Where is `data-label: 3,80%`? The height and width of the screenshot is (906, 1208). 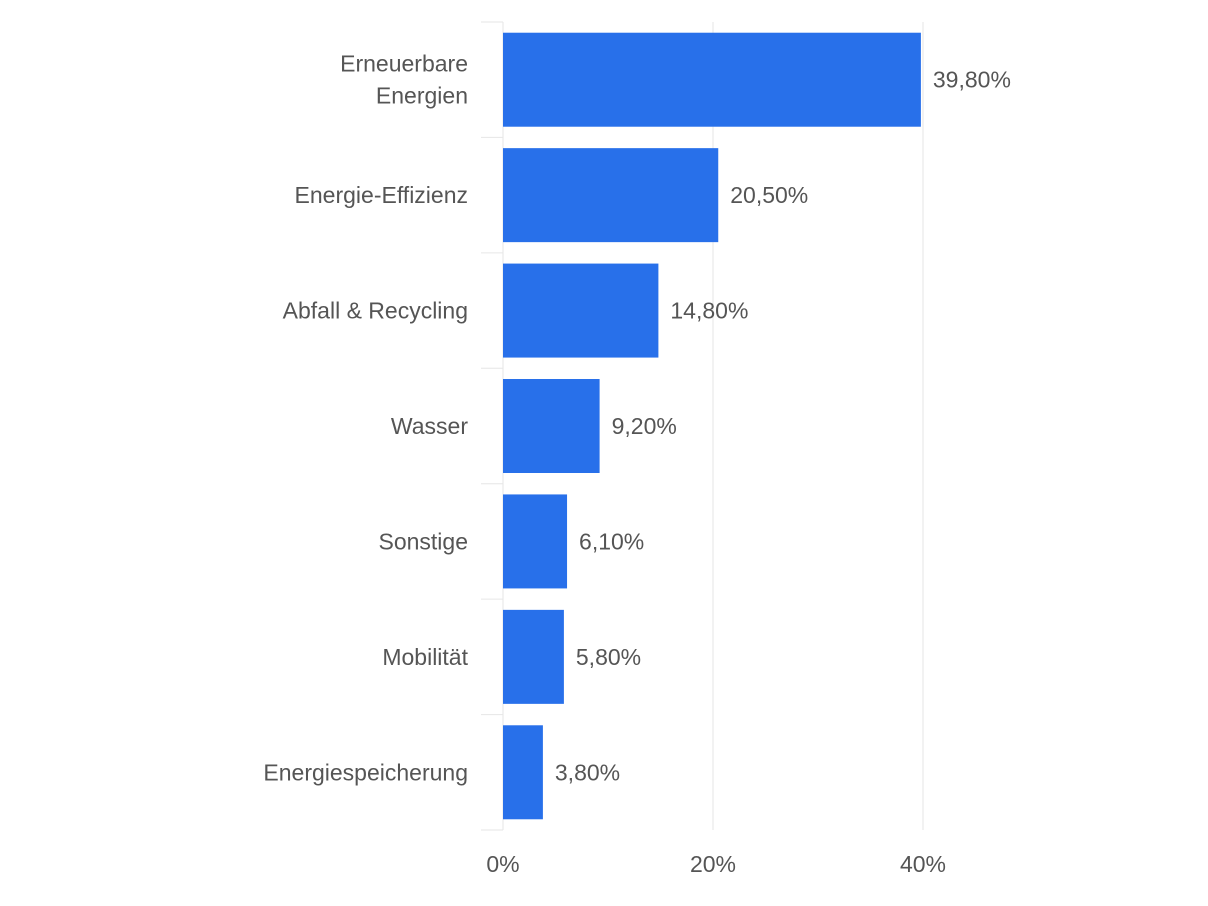
data-label: 3,80% is located at coordinates (587, 772).